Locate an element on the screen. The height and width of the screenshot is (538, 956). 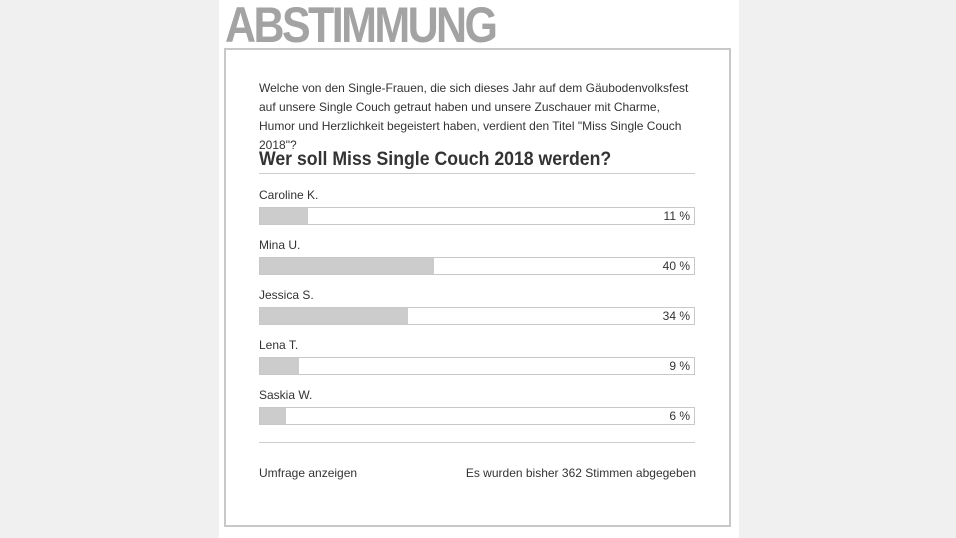
poll-option-mina: Mina U. 40 % is located at coordinates (477, 263).